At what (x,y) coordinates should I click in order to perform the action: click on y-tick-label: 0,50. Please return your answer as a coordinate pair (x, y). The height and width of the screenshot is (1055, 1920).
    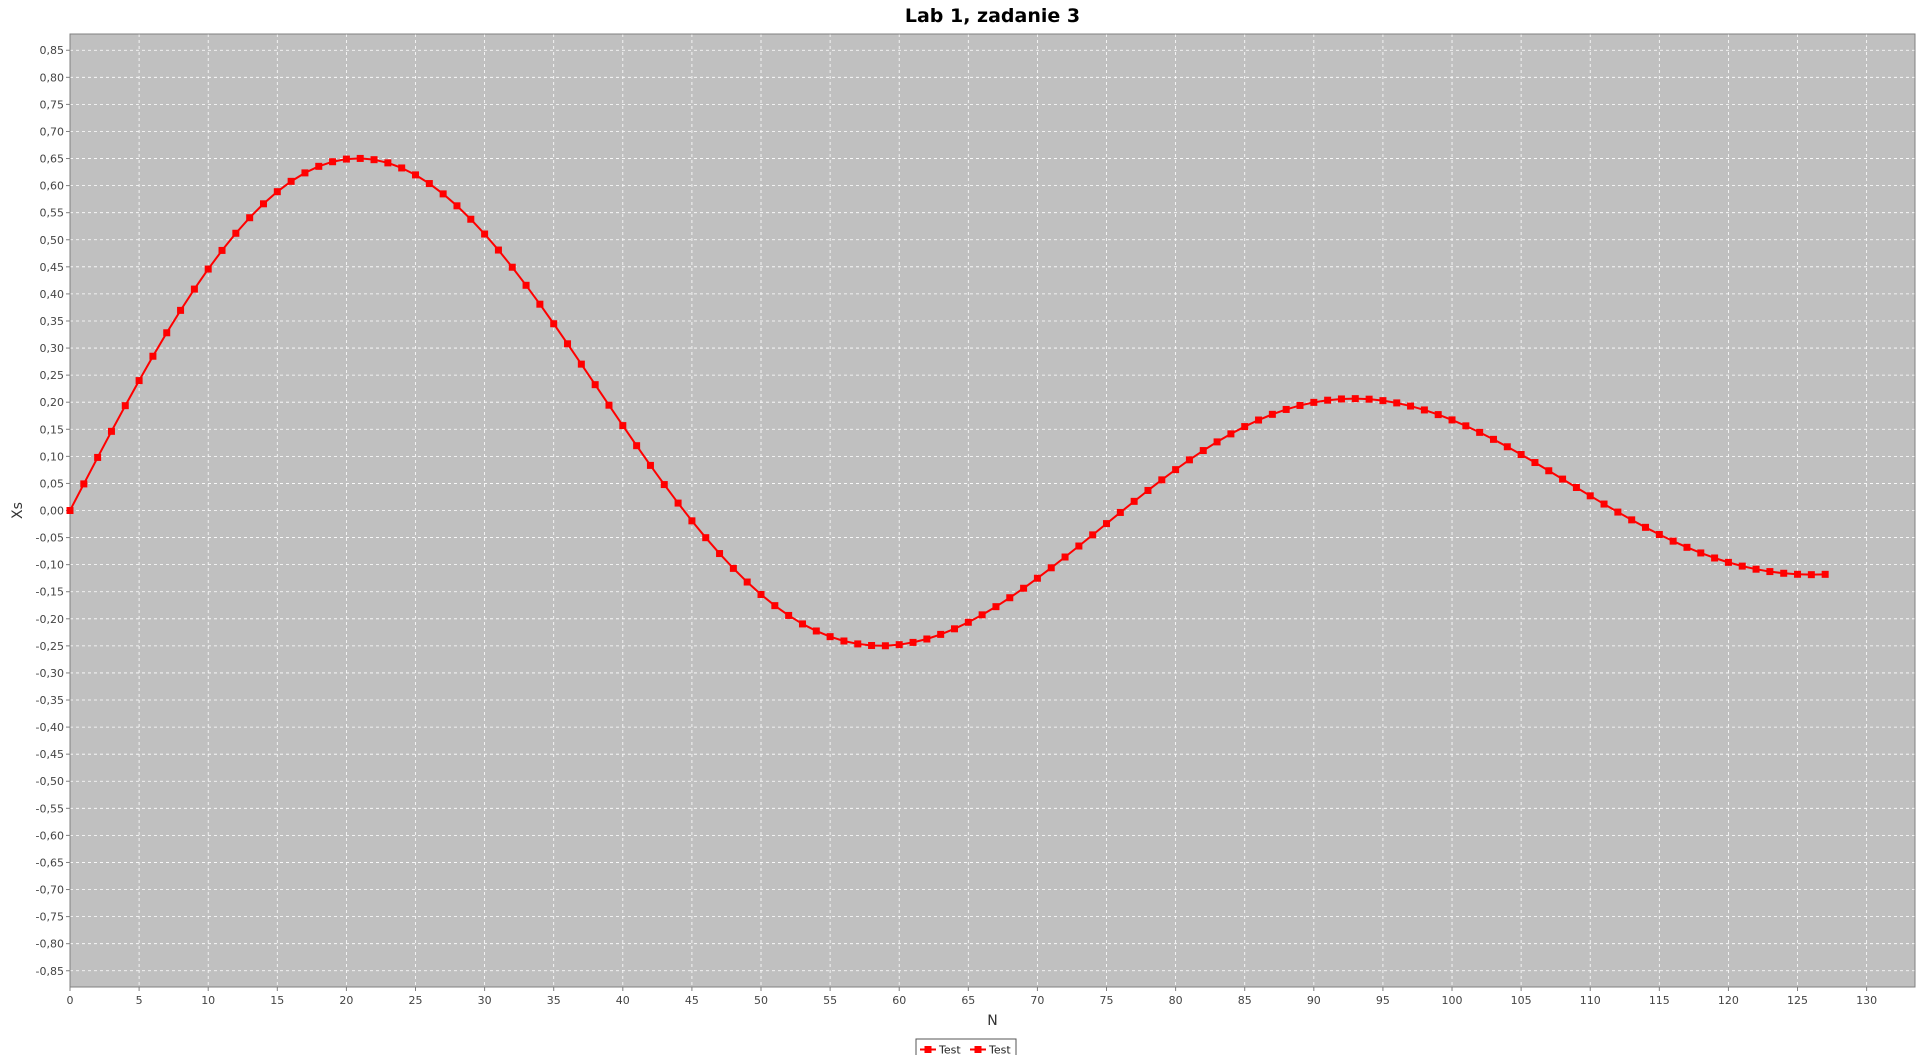
    Looking at the image, I should click on (52, 240).